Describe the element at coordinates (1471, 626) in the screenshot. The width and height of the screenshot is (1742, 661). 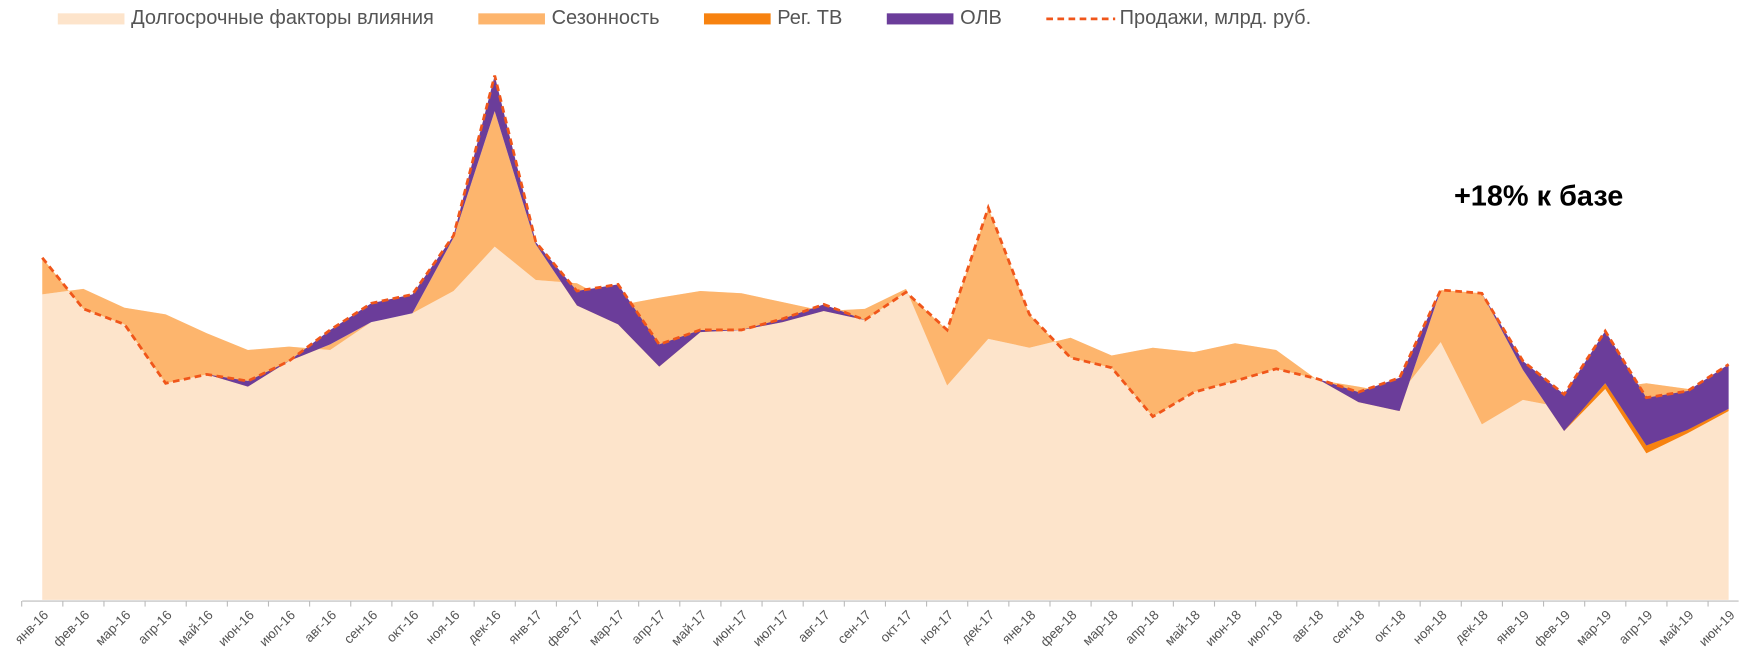
I see `x-tick-label: дек-18` at that location.